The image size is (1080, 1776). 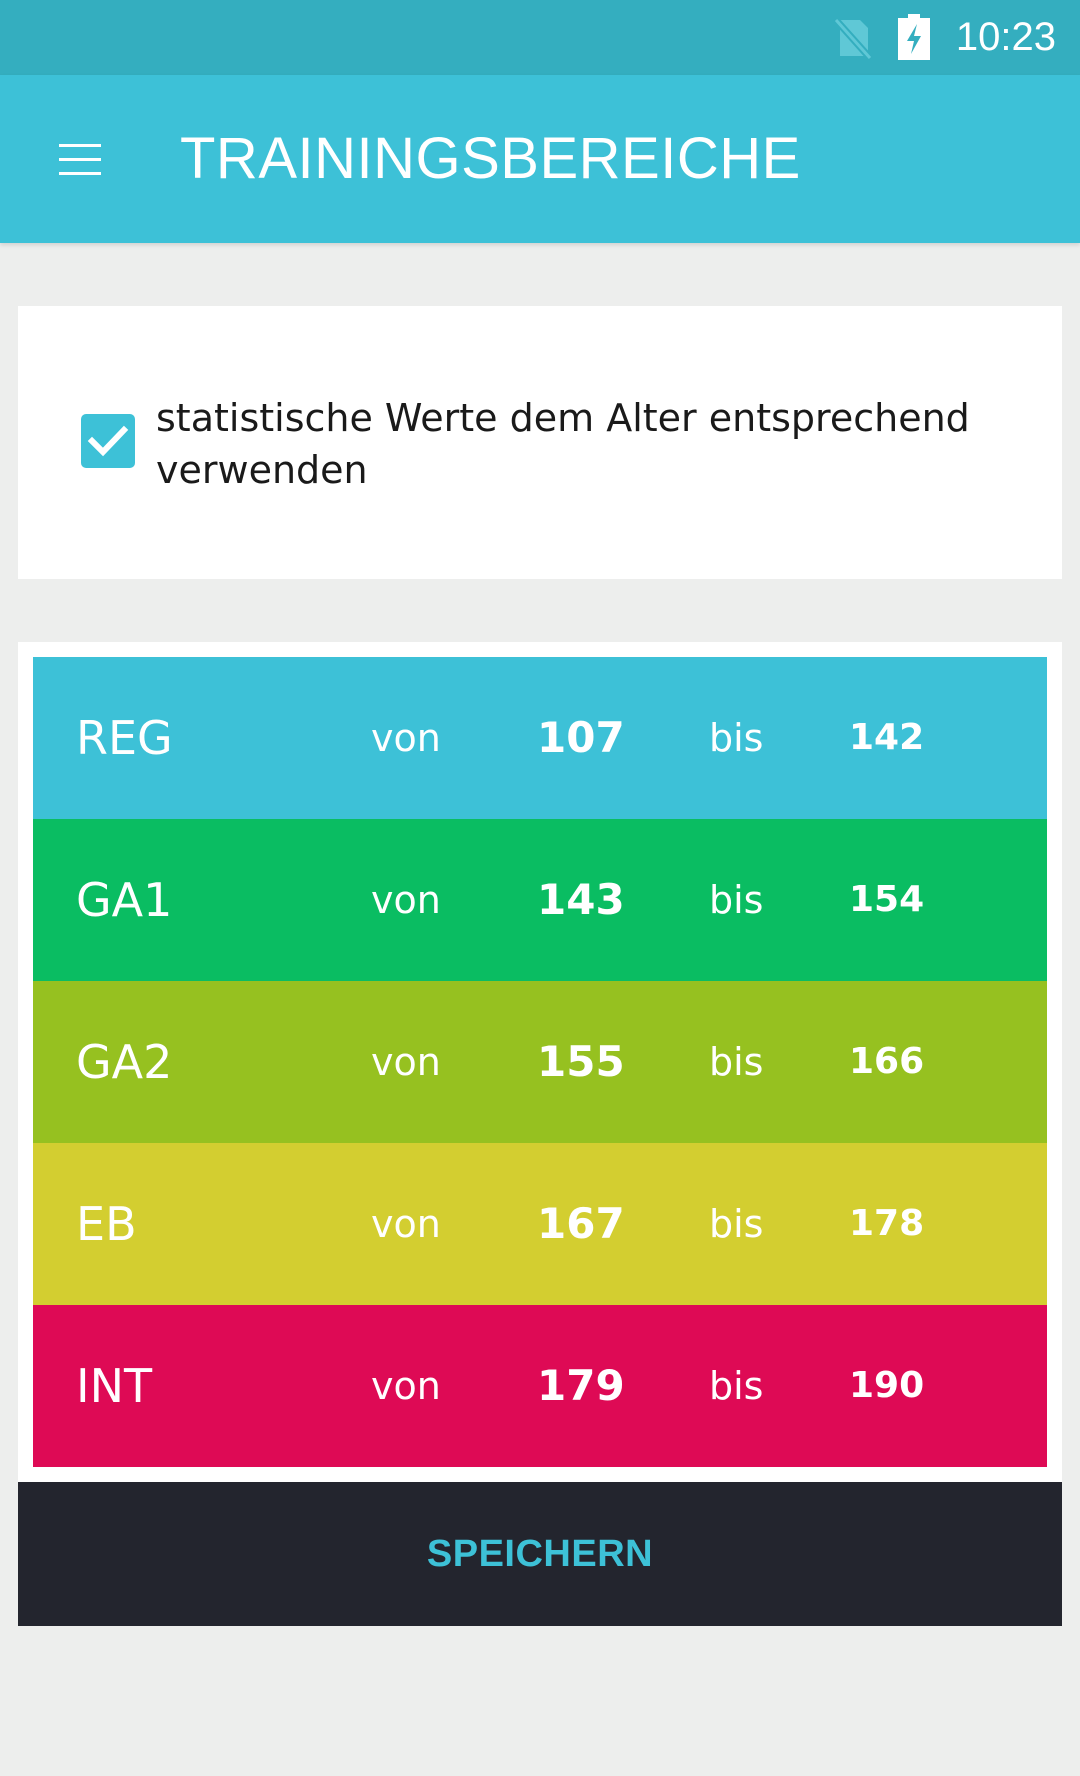 What do you see at coordinates (124, 900) in the screenshot?
I see `zone-name: GA1` at bounding box center [124, 900].